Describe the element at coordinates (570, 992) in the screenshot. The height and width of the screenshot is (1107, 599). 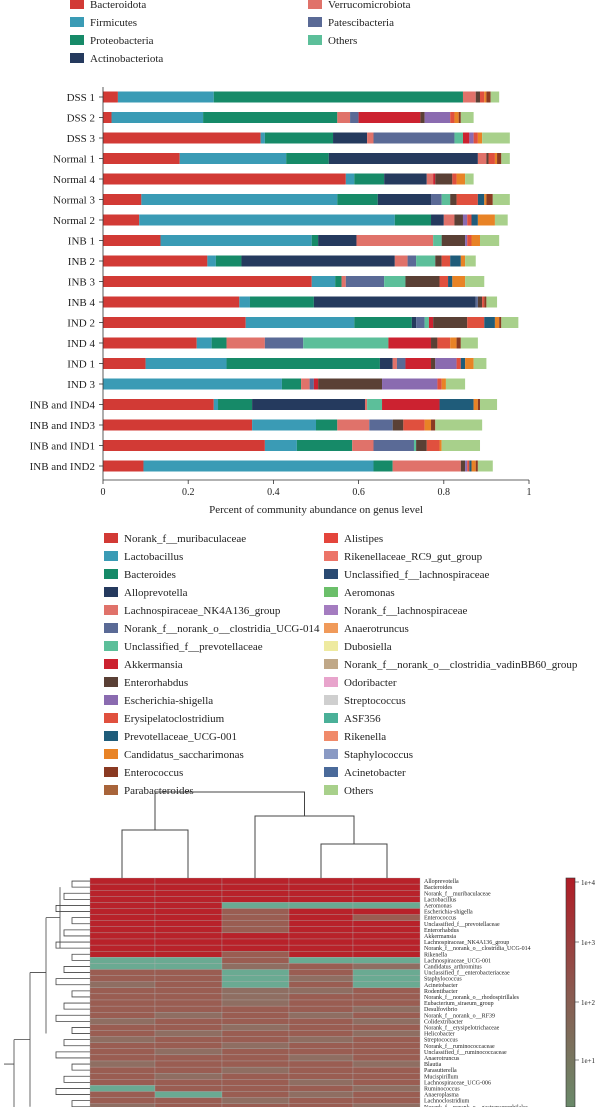
I see `colorbar-bar` at that location.